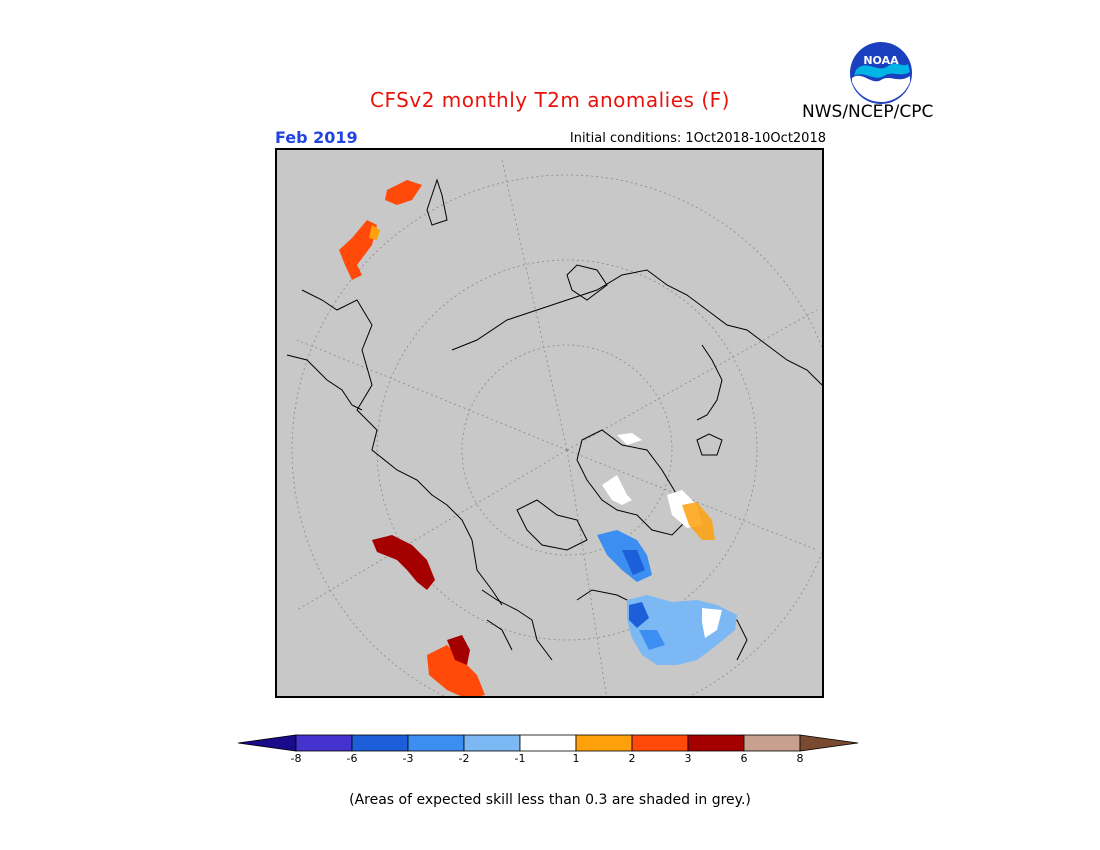  Describe the element at coordinates (296, 758) in the screenshot. I see `colorbar-tick-label: -8` at that location.